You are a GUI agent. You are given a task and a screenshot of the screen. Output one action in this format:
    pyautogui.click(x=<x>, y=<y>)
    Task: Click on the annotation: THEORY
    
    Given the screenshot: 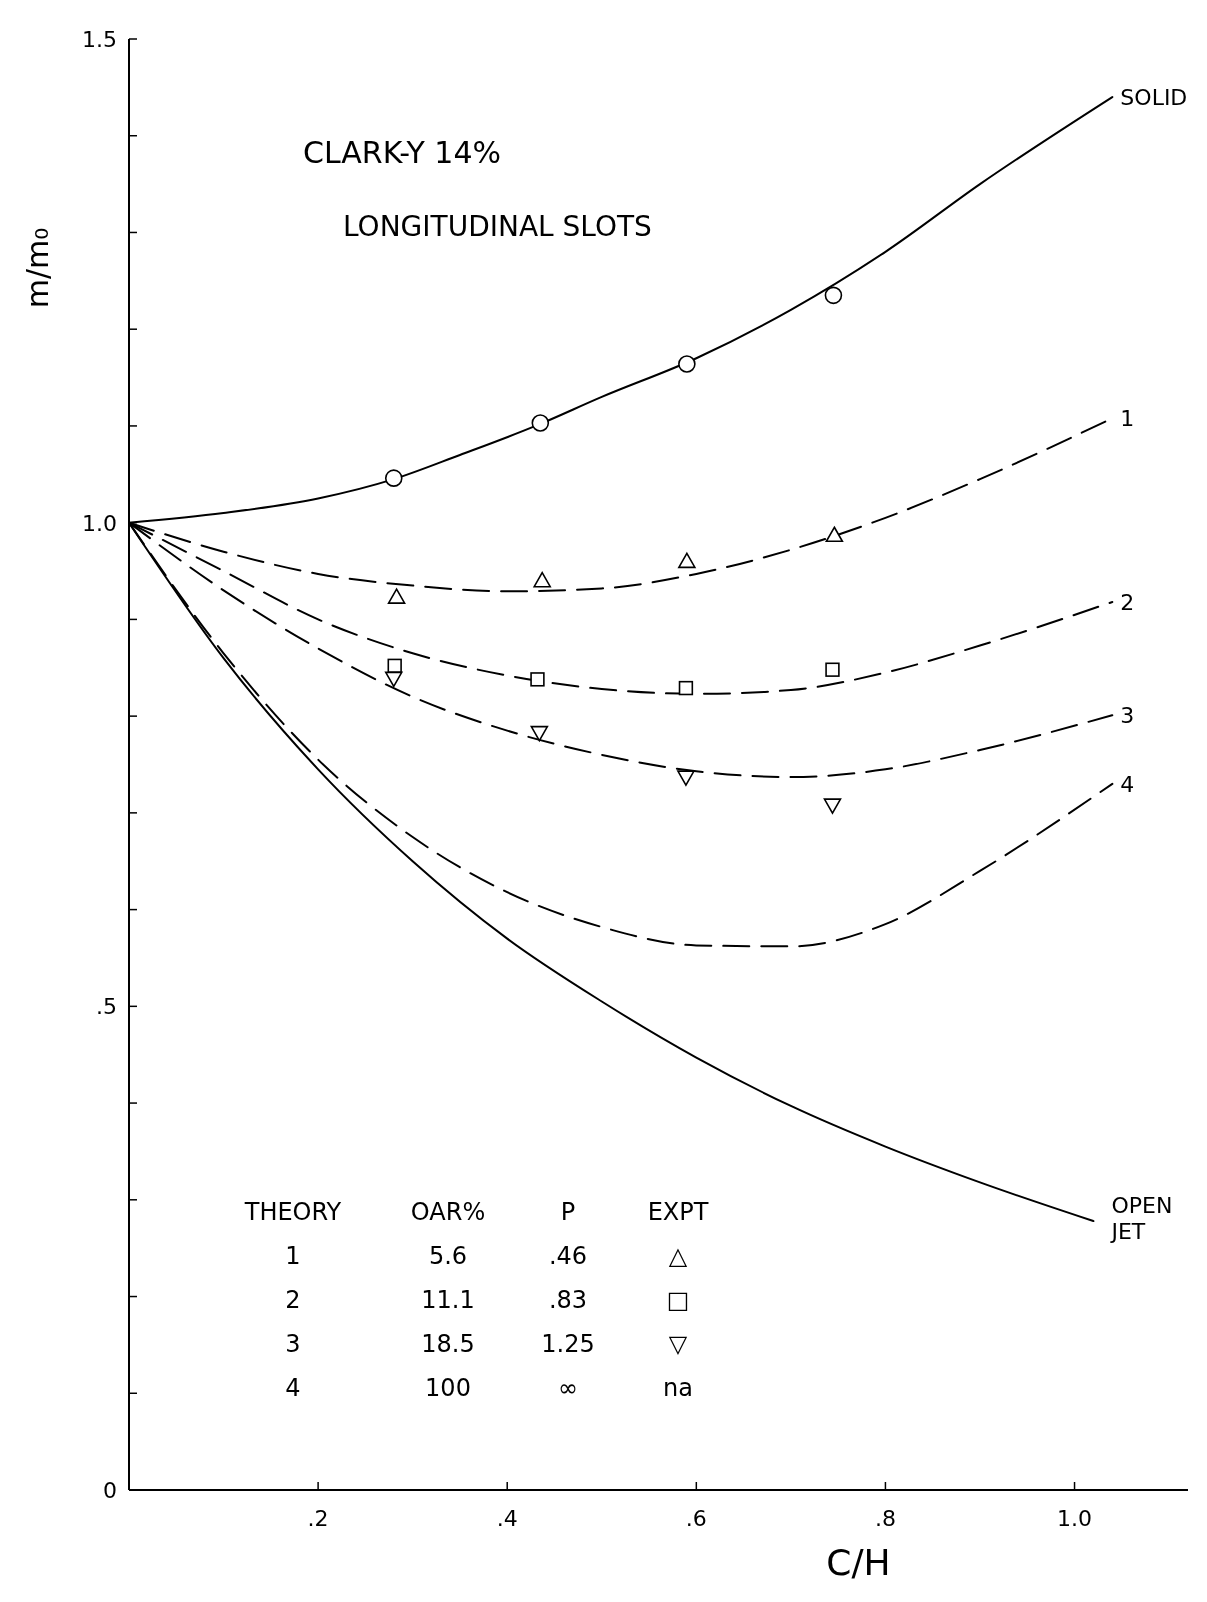 What is the action you would take?
    pyautogui.click(x=292, y=1212)
    